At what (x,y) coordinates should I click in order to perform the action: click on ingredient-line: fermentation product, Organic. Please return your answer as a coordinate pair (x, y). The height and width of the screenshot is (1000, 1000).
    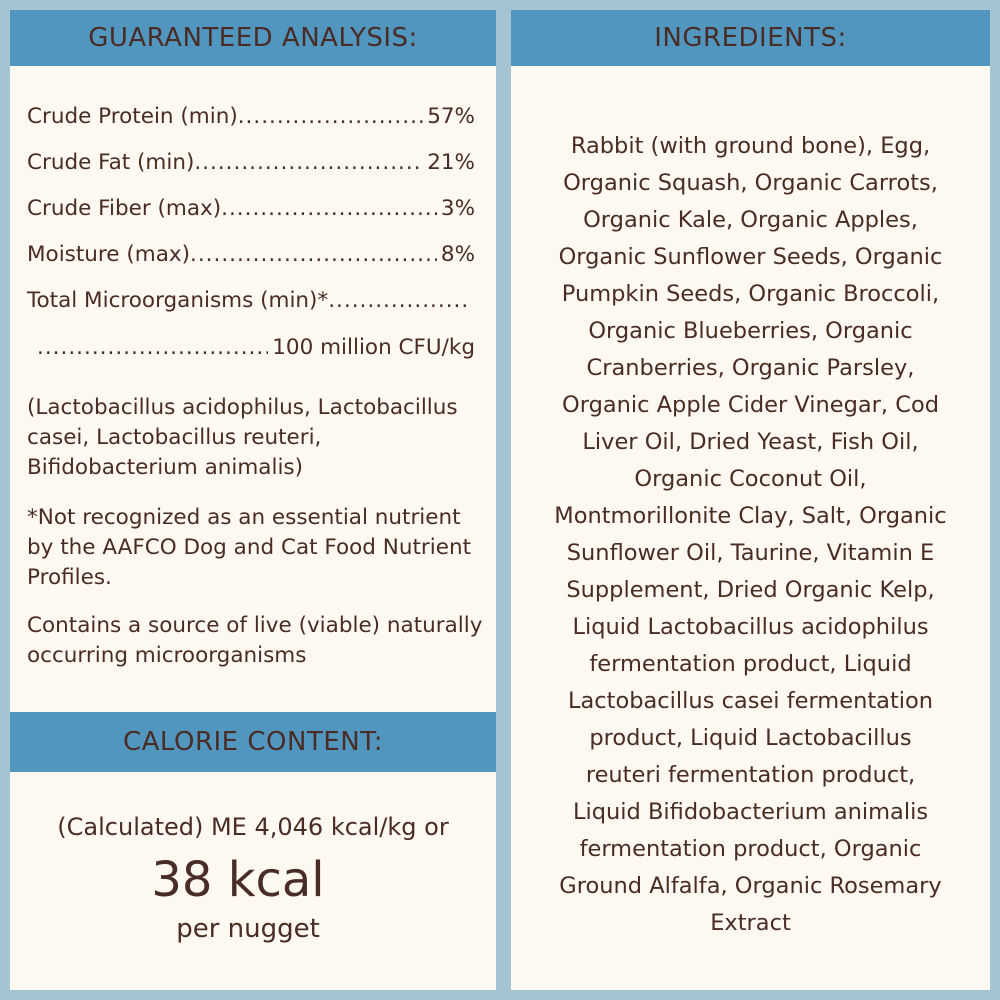
    Looking at the image, I should click on (750, 849).